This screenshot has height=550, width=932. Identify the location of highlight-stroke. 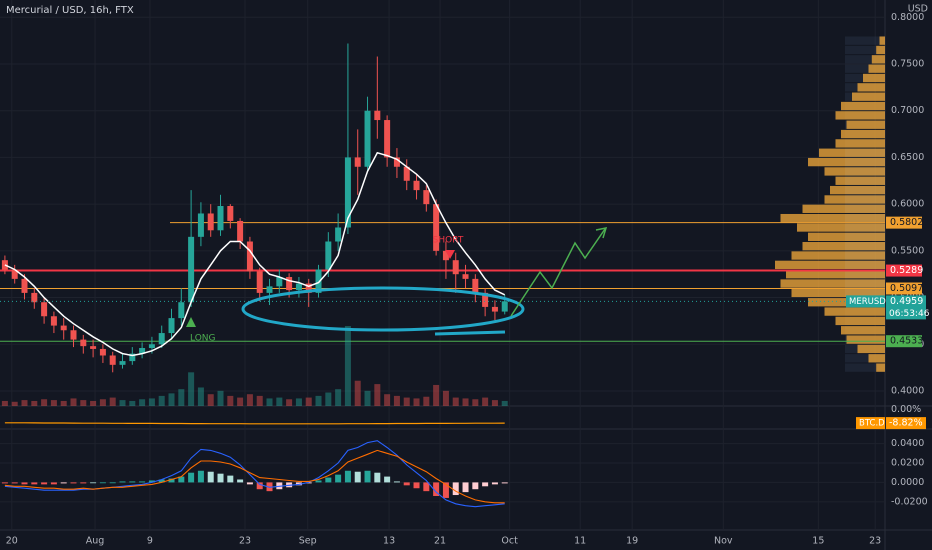
(470, 333).